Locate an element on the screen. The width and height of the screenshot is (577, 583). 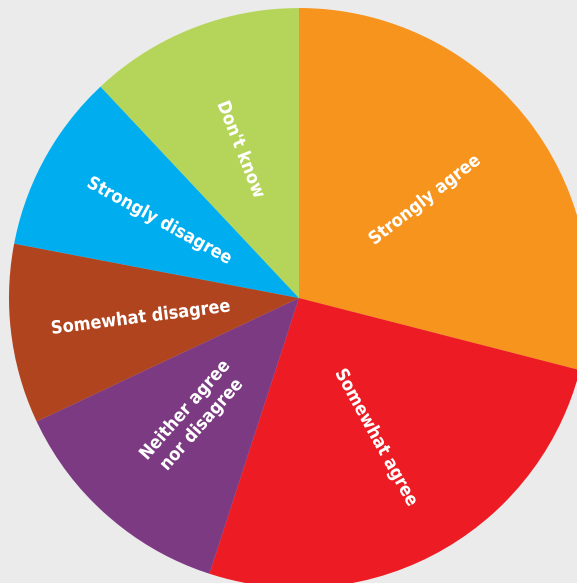
slice-label: Somewhat disagree is located at coordinates (141, 317).